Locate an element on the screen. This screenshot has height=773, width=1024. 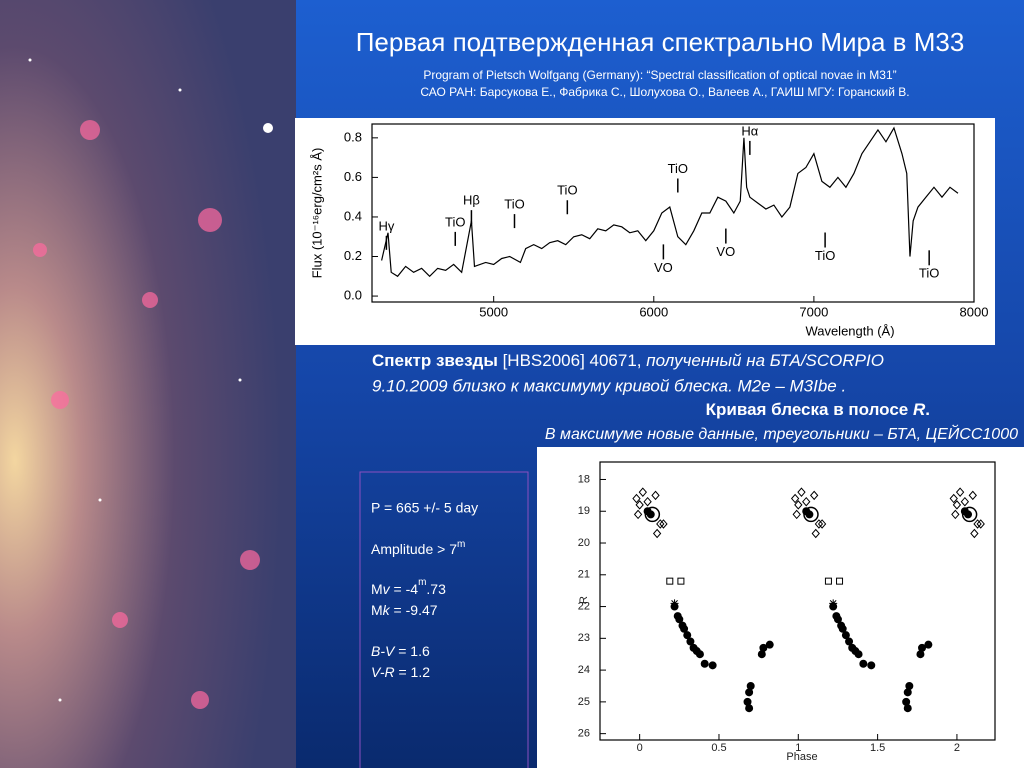
param: B-V = 1.6 is located at coordinates (400, 651).